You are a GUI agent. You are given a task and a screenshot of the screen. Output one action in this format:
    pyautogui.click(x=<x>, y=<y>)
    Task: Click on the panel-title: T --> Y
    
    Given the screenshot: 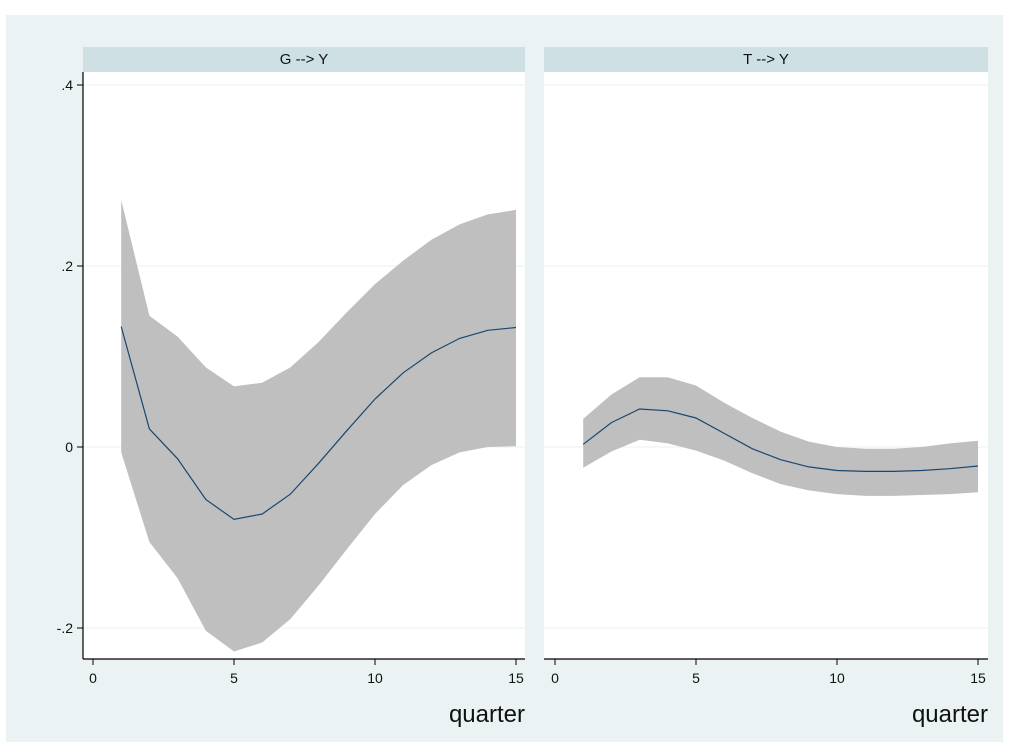 What is the action you would take?
    pyautogui.click(x=766, y=59)
    